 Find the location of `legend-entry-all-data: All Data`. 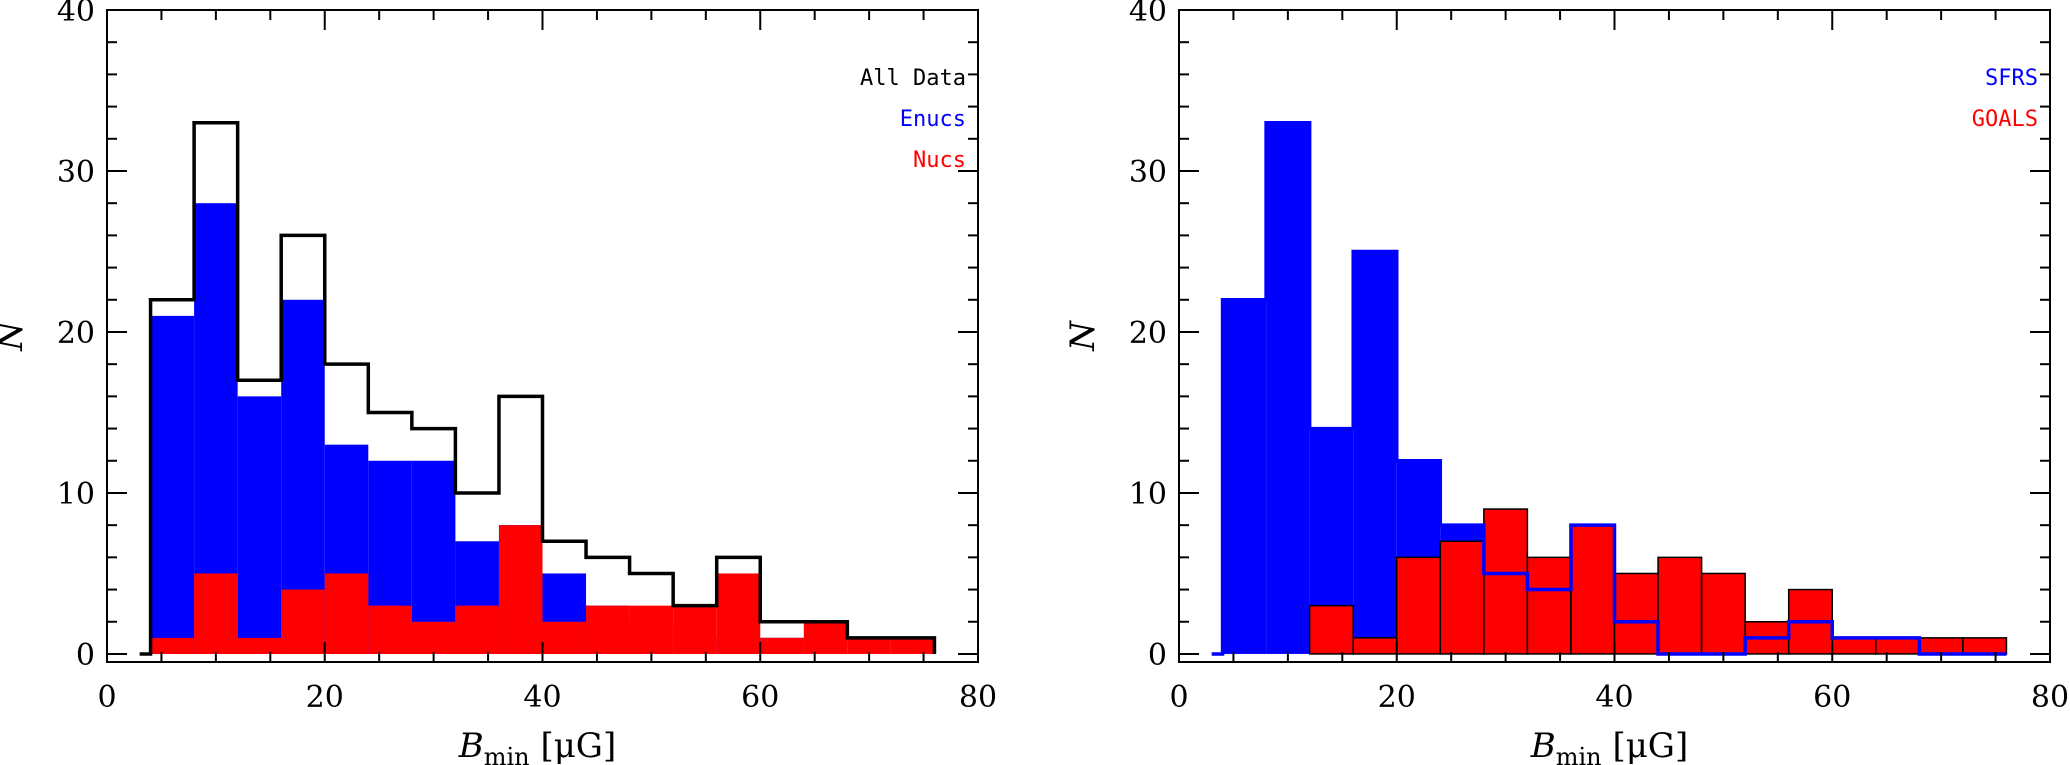

legend-entry-all-data: All Data is located at coordinates (913, 78).